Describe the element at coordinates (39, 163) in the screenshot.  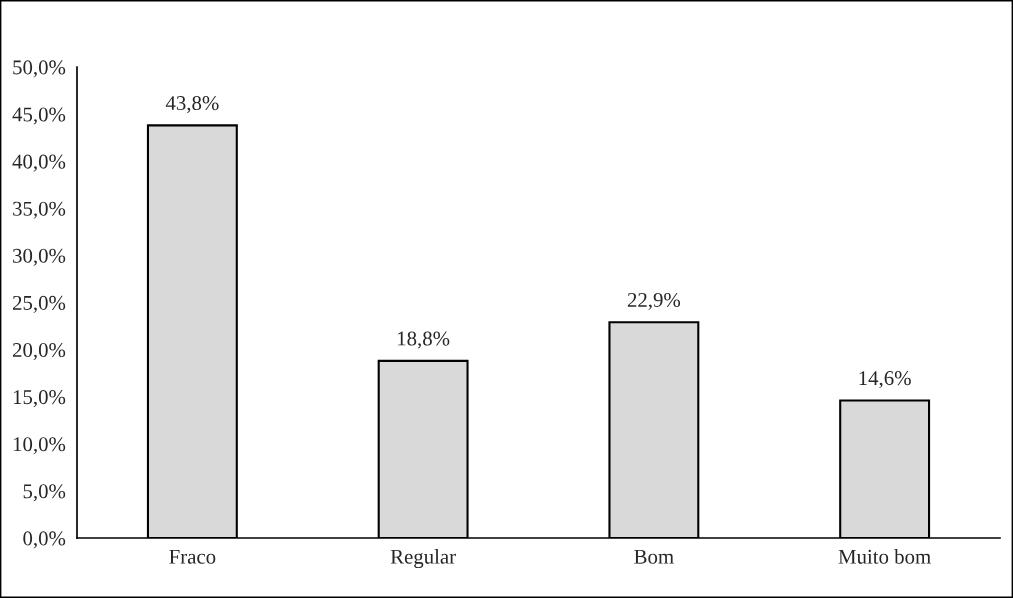
I see `y-tick-label: 40,0%` at that location.